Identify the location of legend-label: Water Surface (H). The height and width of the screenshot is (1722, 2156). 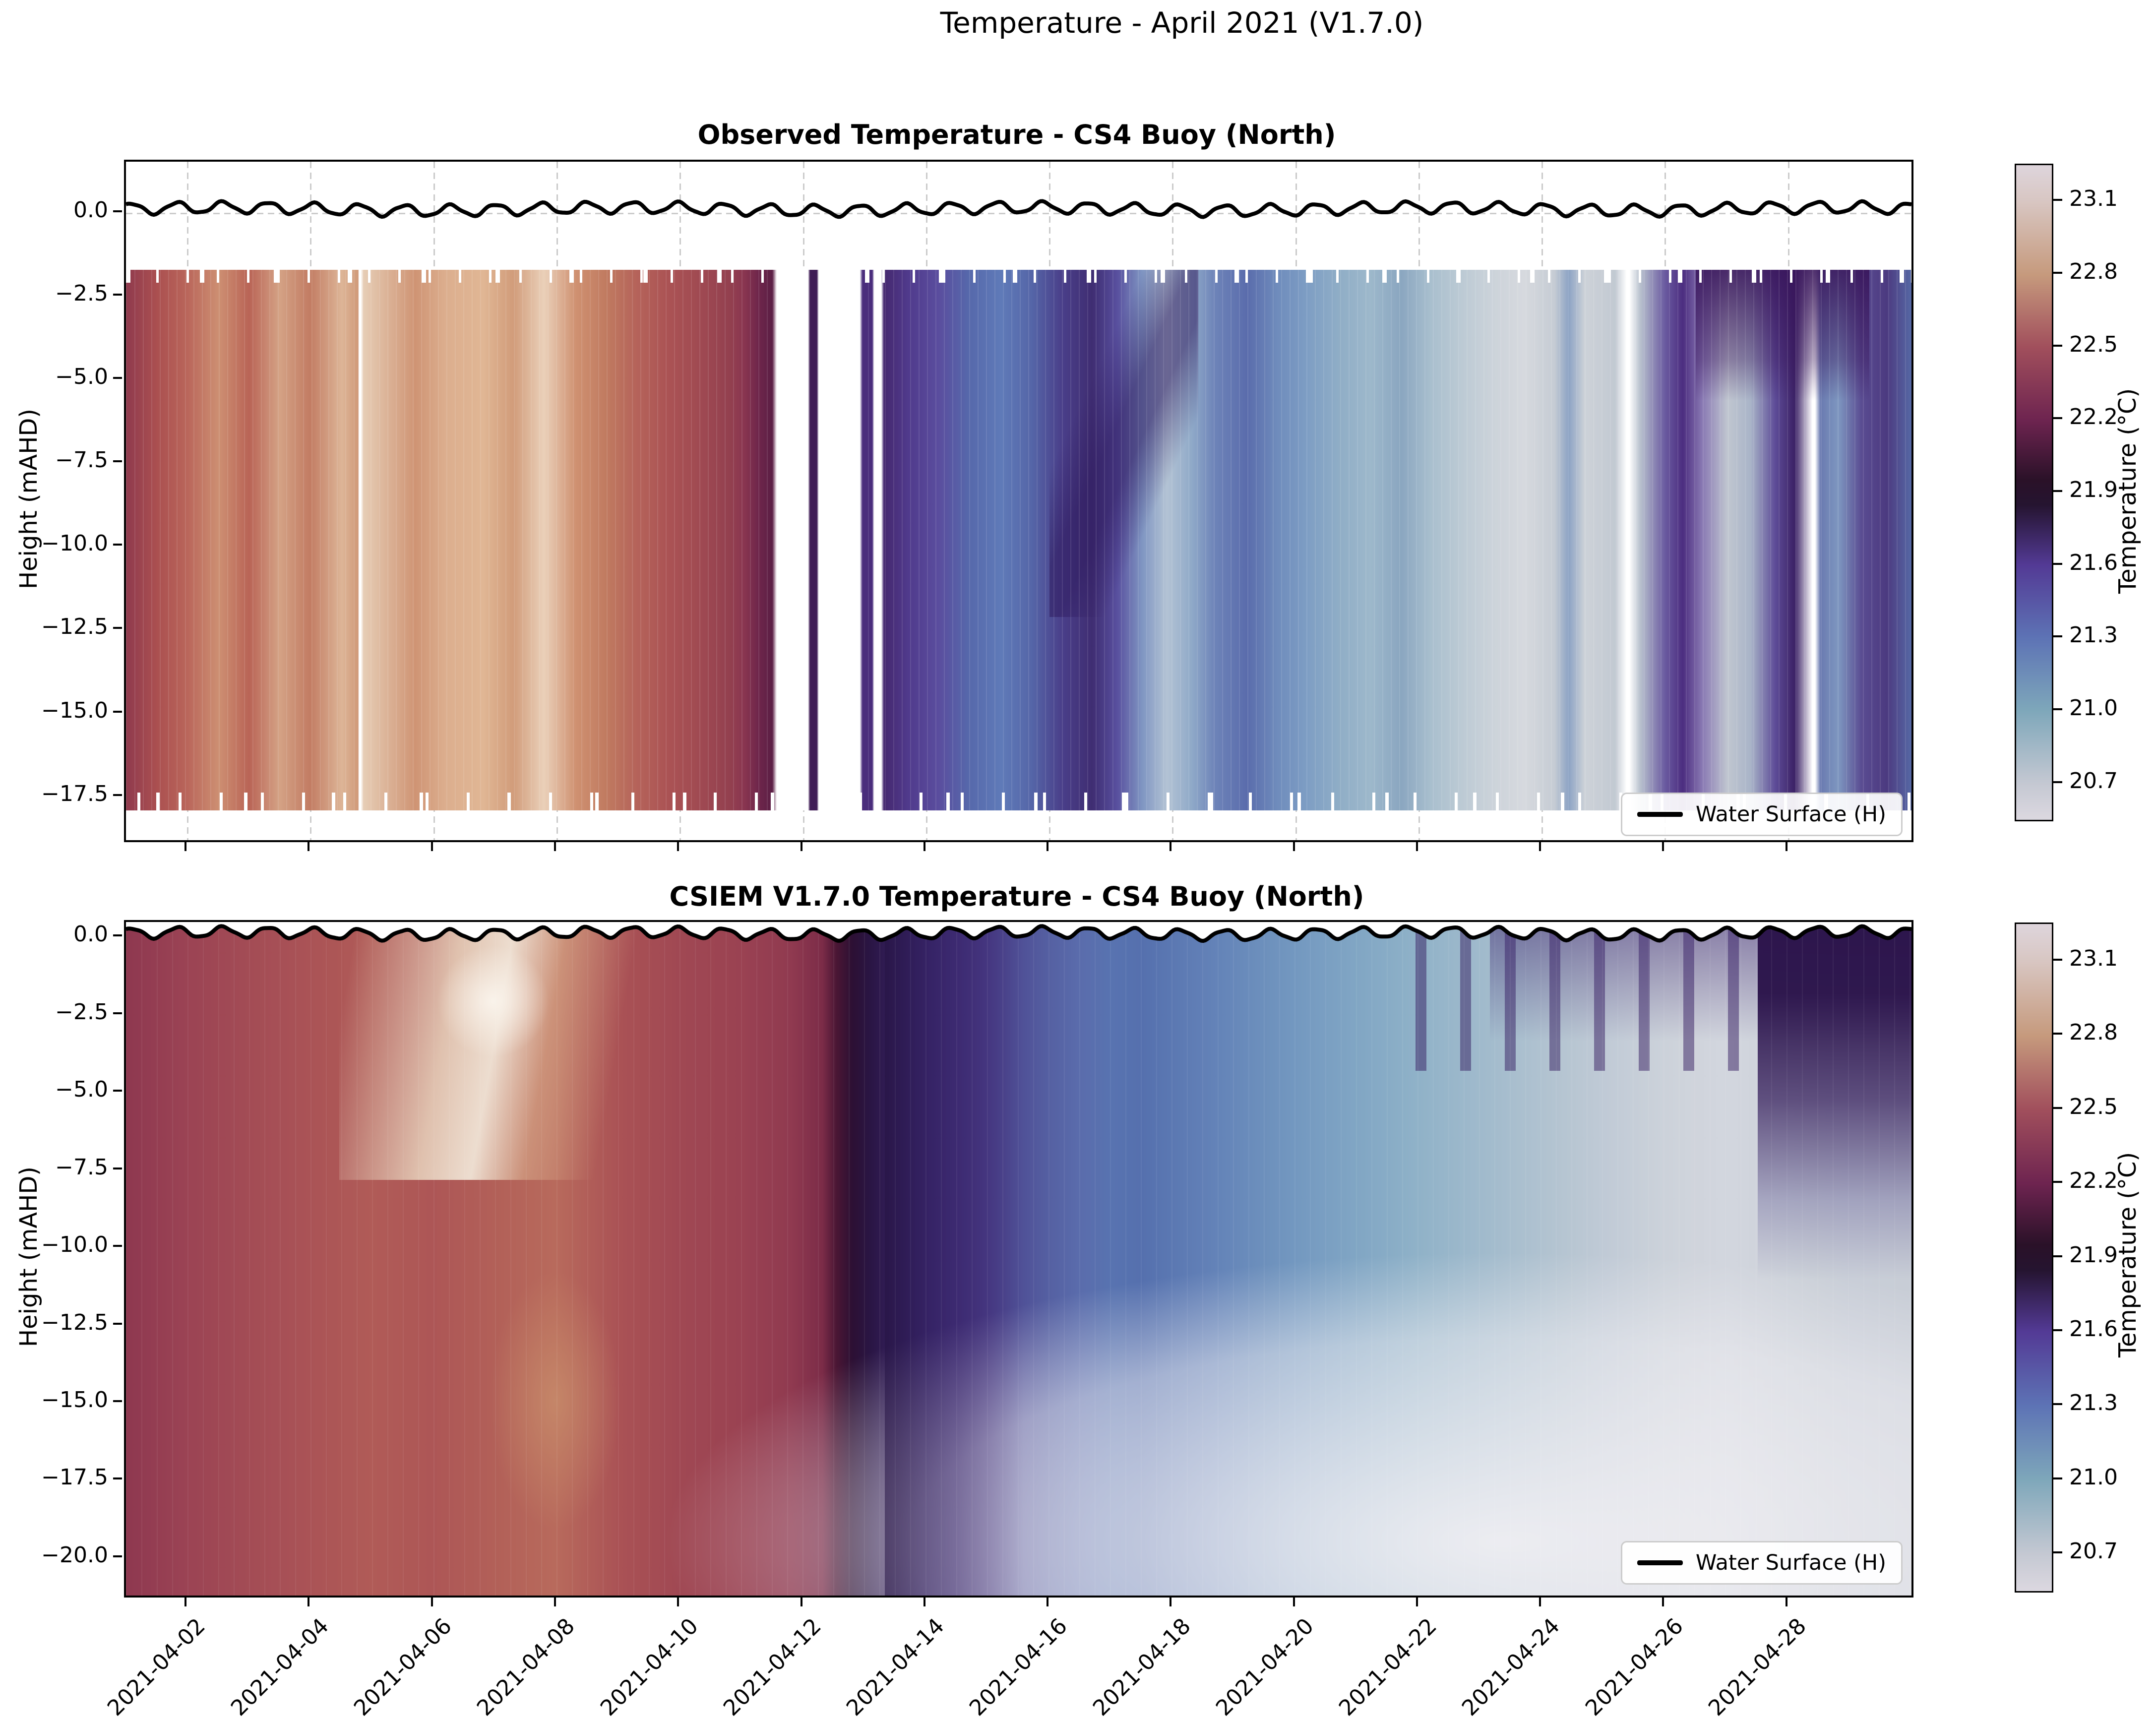
(1790, 814).